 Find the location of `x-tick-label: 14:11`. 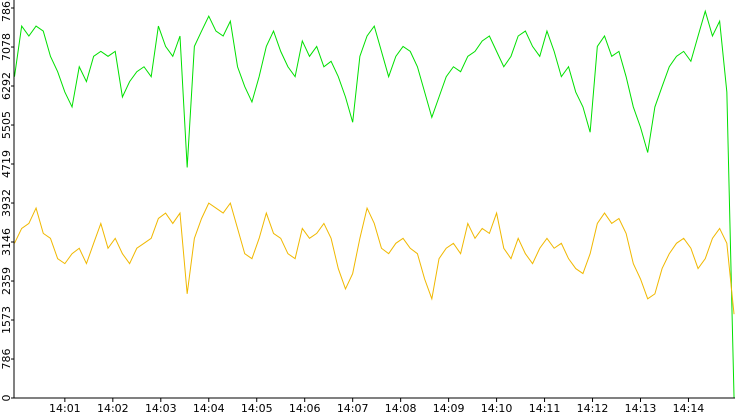

x-tick-label: 14:11 is located at coordinates (545, 408).